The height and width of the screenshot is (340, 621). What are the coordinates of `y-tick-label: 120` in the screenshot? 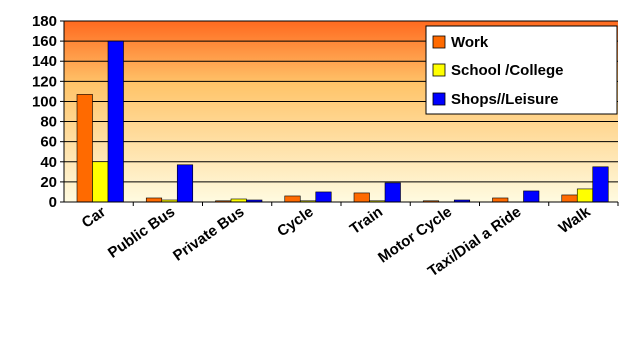 It's located at (44, 81).